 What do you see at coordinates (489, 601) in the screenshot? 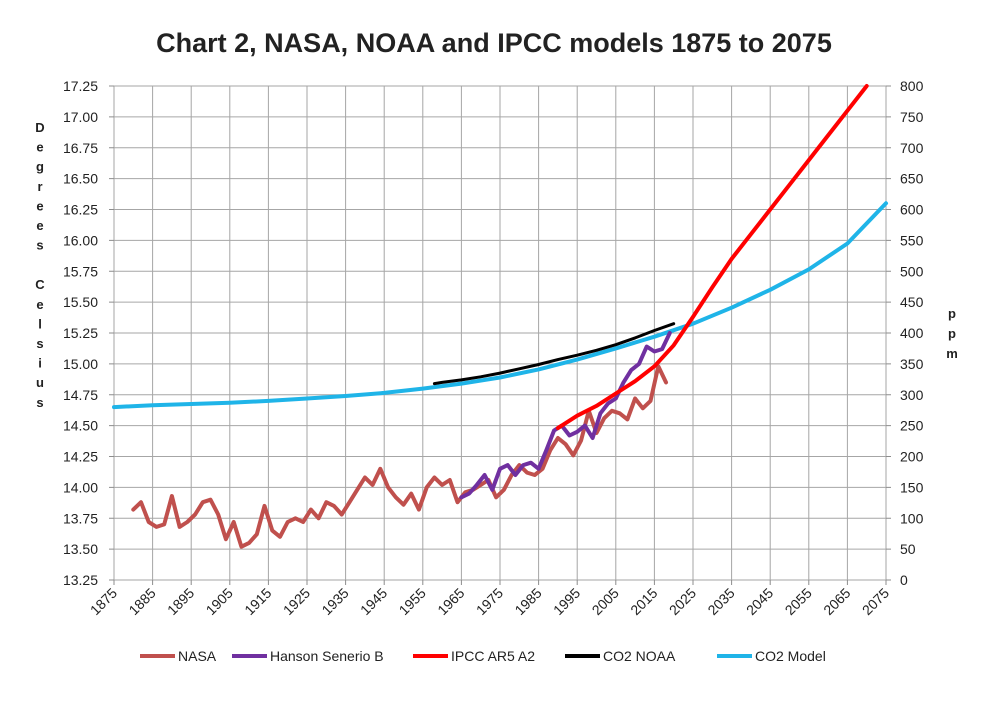
I see `x-tick-label: 1975` at bounding box center [489, 601].